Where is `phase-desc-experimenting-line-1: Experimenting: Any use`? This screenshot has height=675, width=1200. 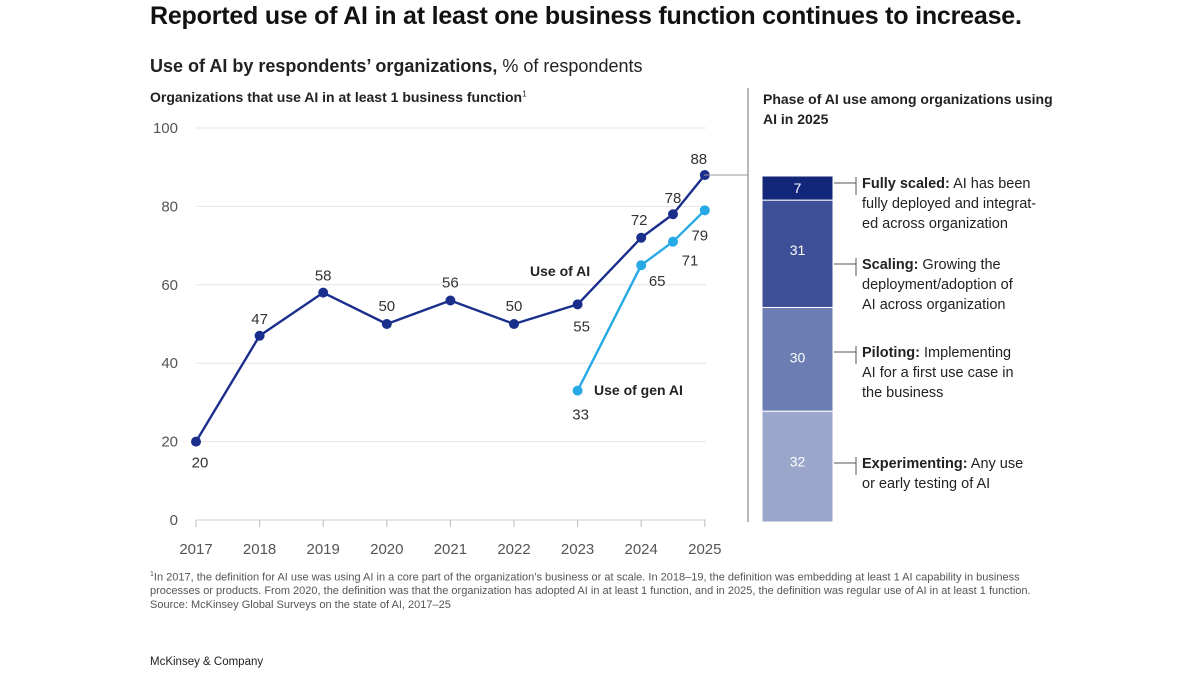
phase-desc-experimenting-line-1: Experimenting: Any use is located at coordinates (942, 464).